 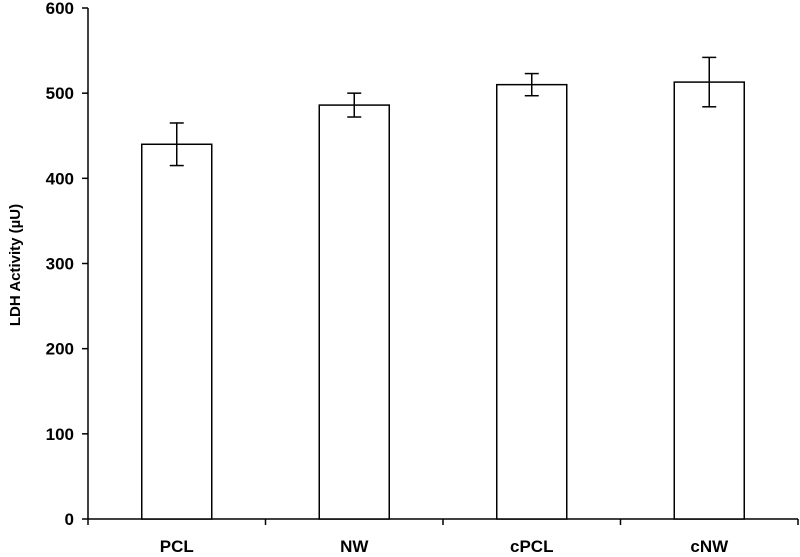 I want to click on bar-cnw, so click(x=709, y=300).